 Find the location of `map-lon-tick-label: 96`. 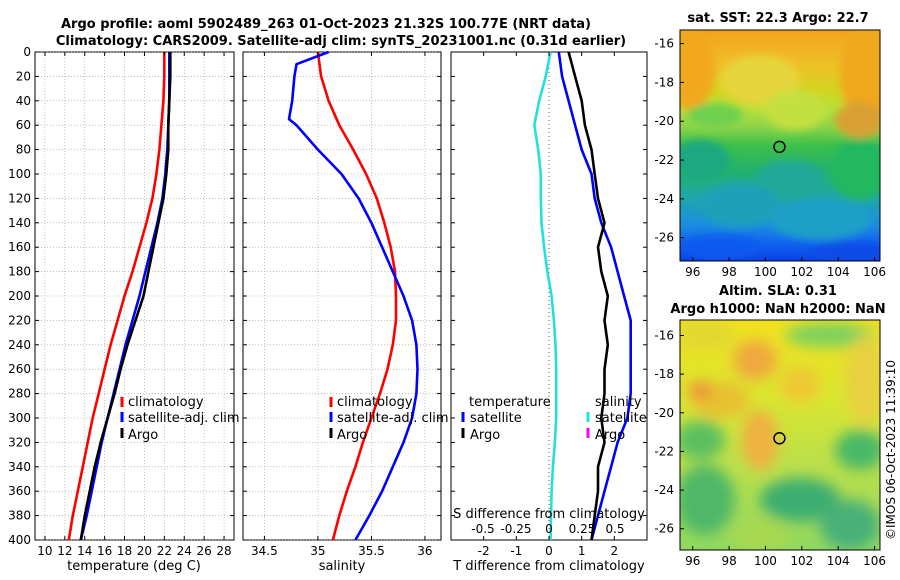

map-lon-tick-label: 96 is located at coordinates (692, 272).